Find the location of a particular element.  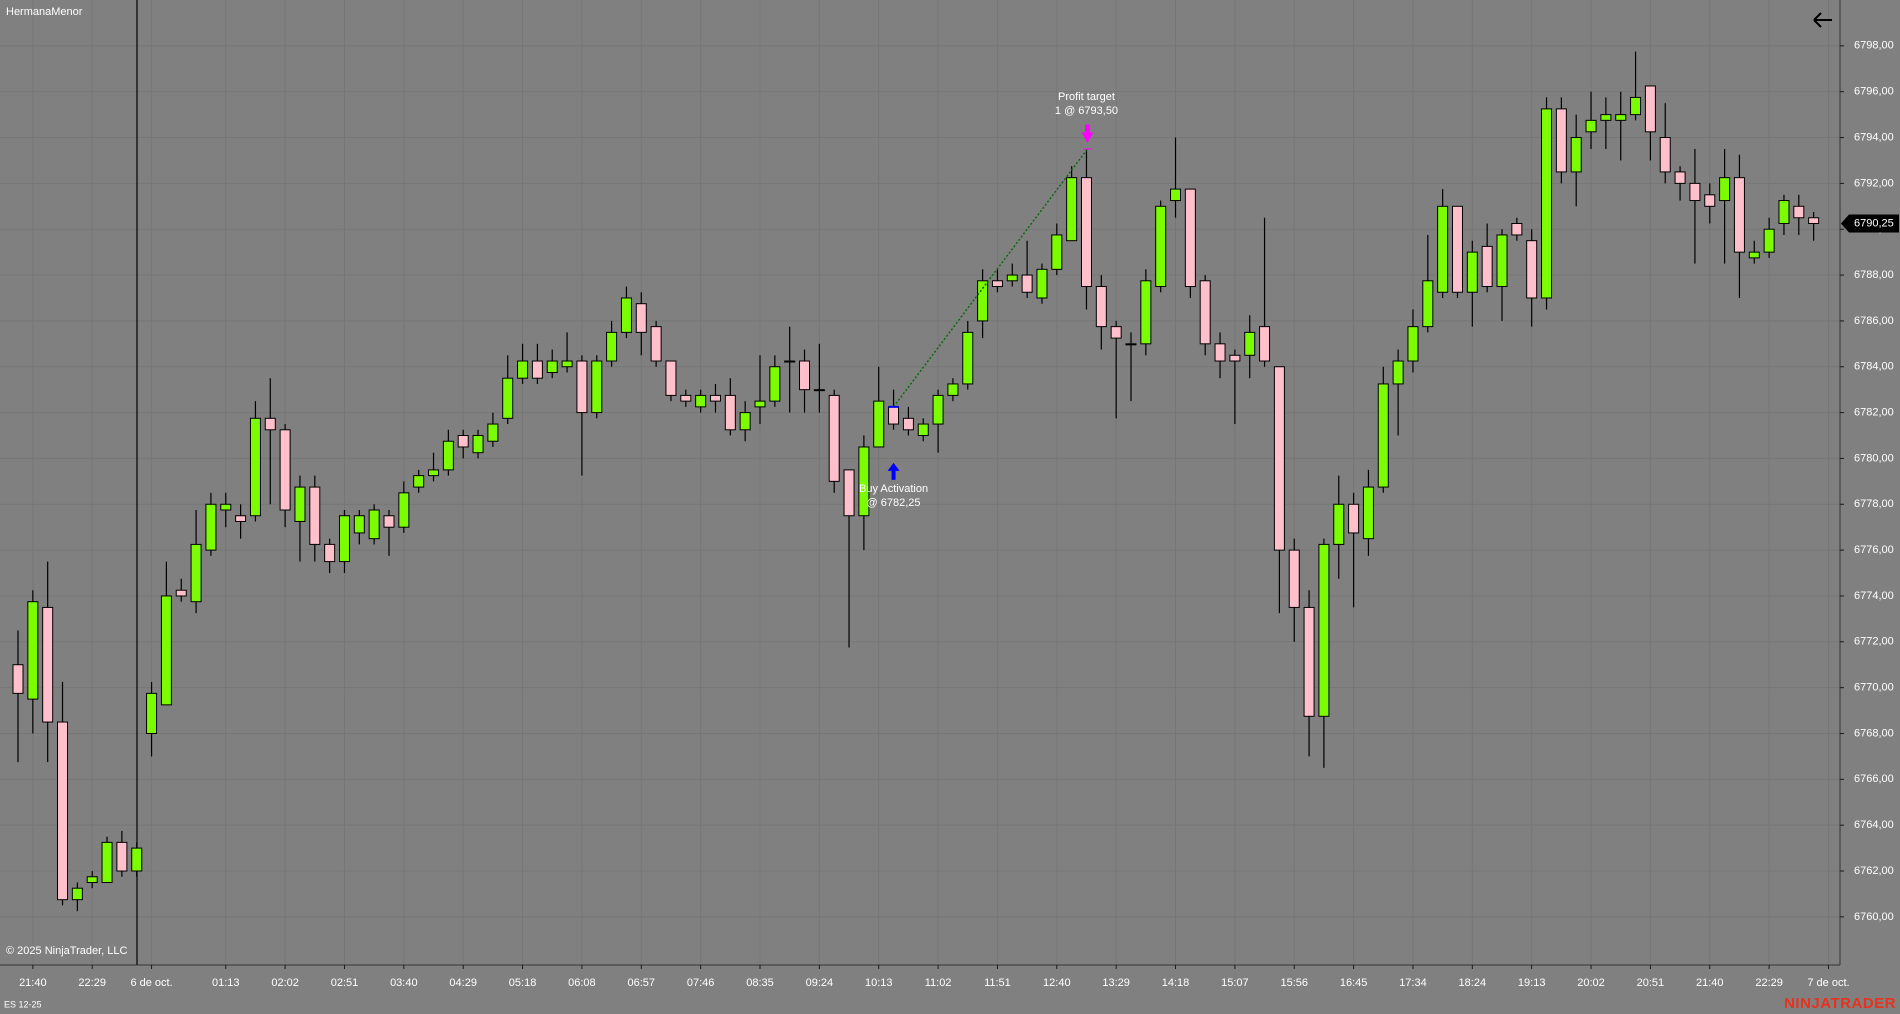

y-tick-label: 6780,00 is located at coordinates (1874, 458).